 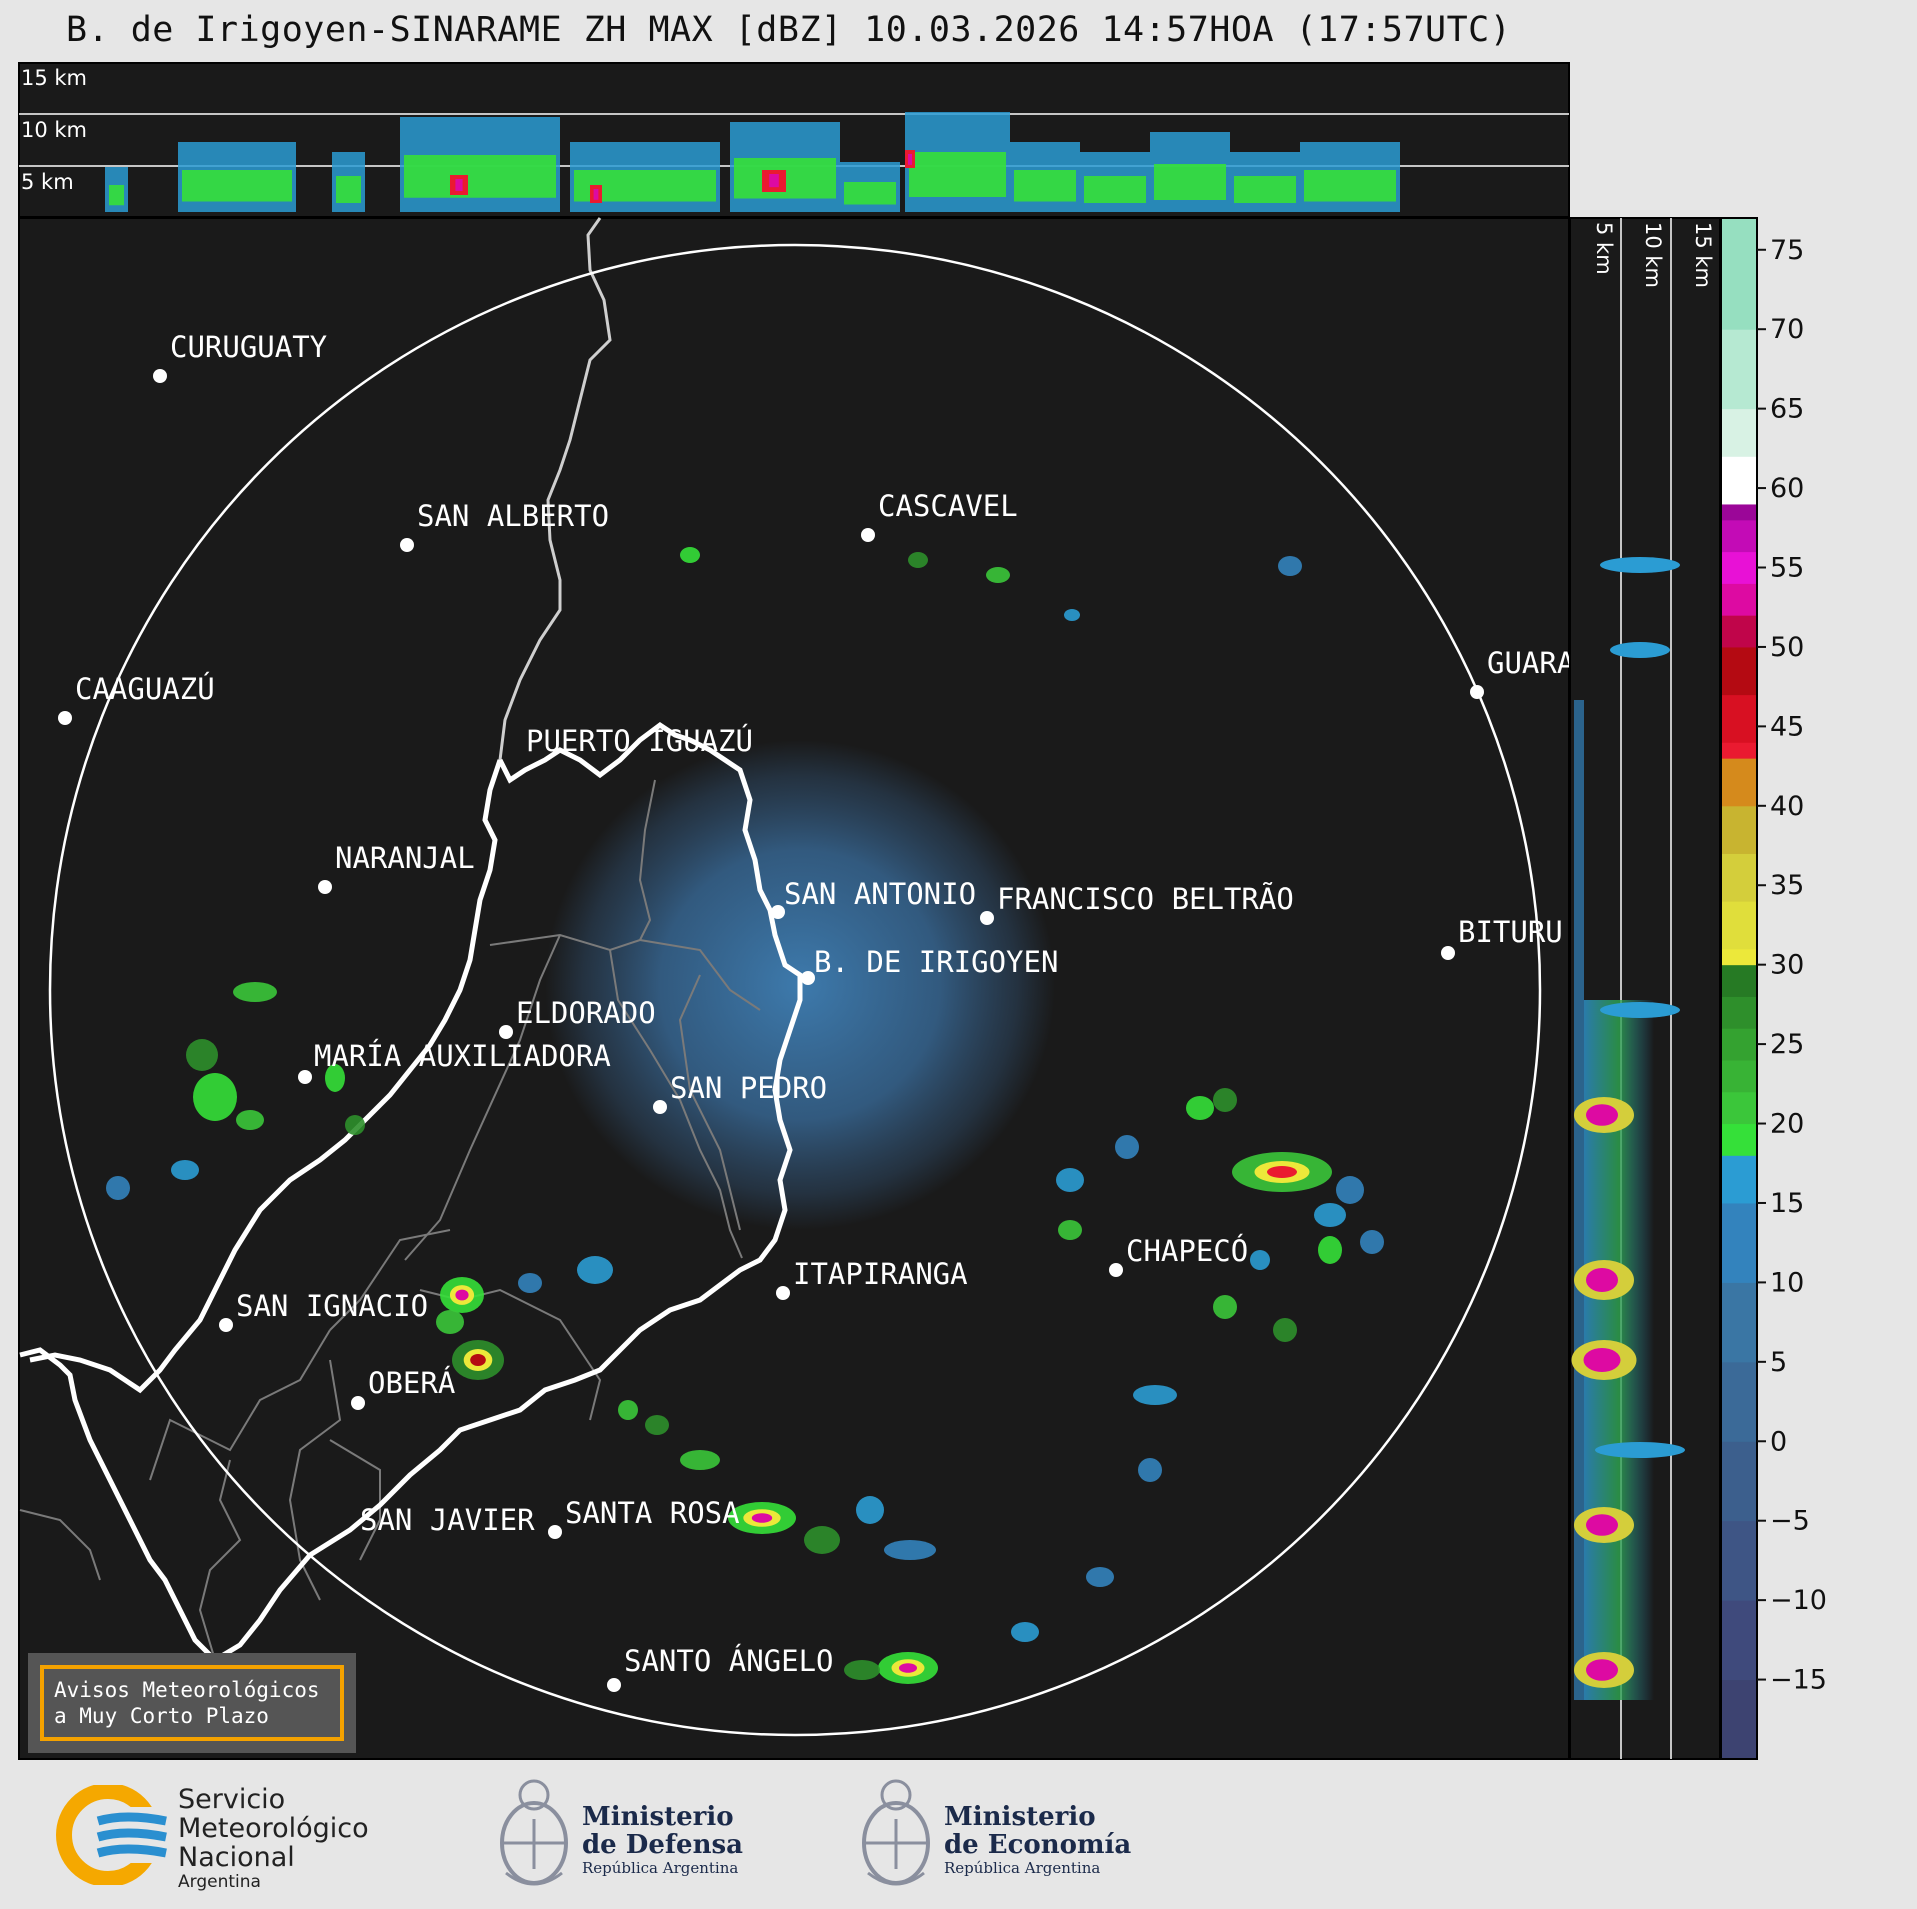 What do you see at coordinates (729, 1661) in the screenshot?
I see `city-label: SANTO ÁNGELO` at bounding box center [729, 1661].